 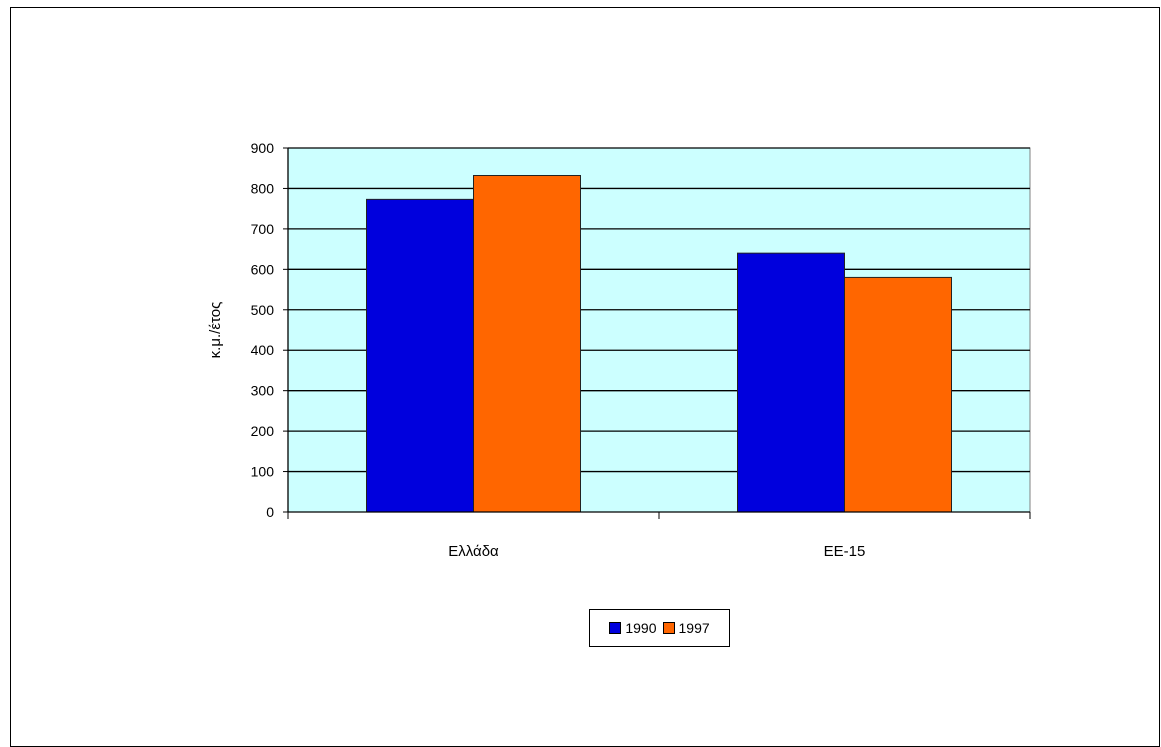 I want to click on legend-item-1997: 1997, so click(x=686, y=628).